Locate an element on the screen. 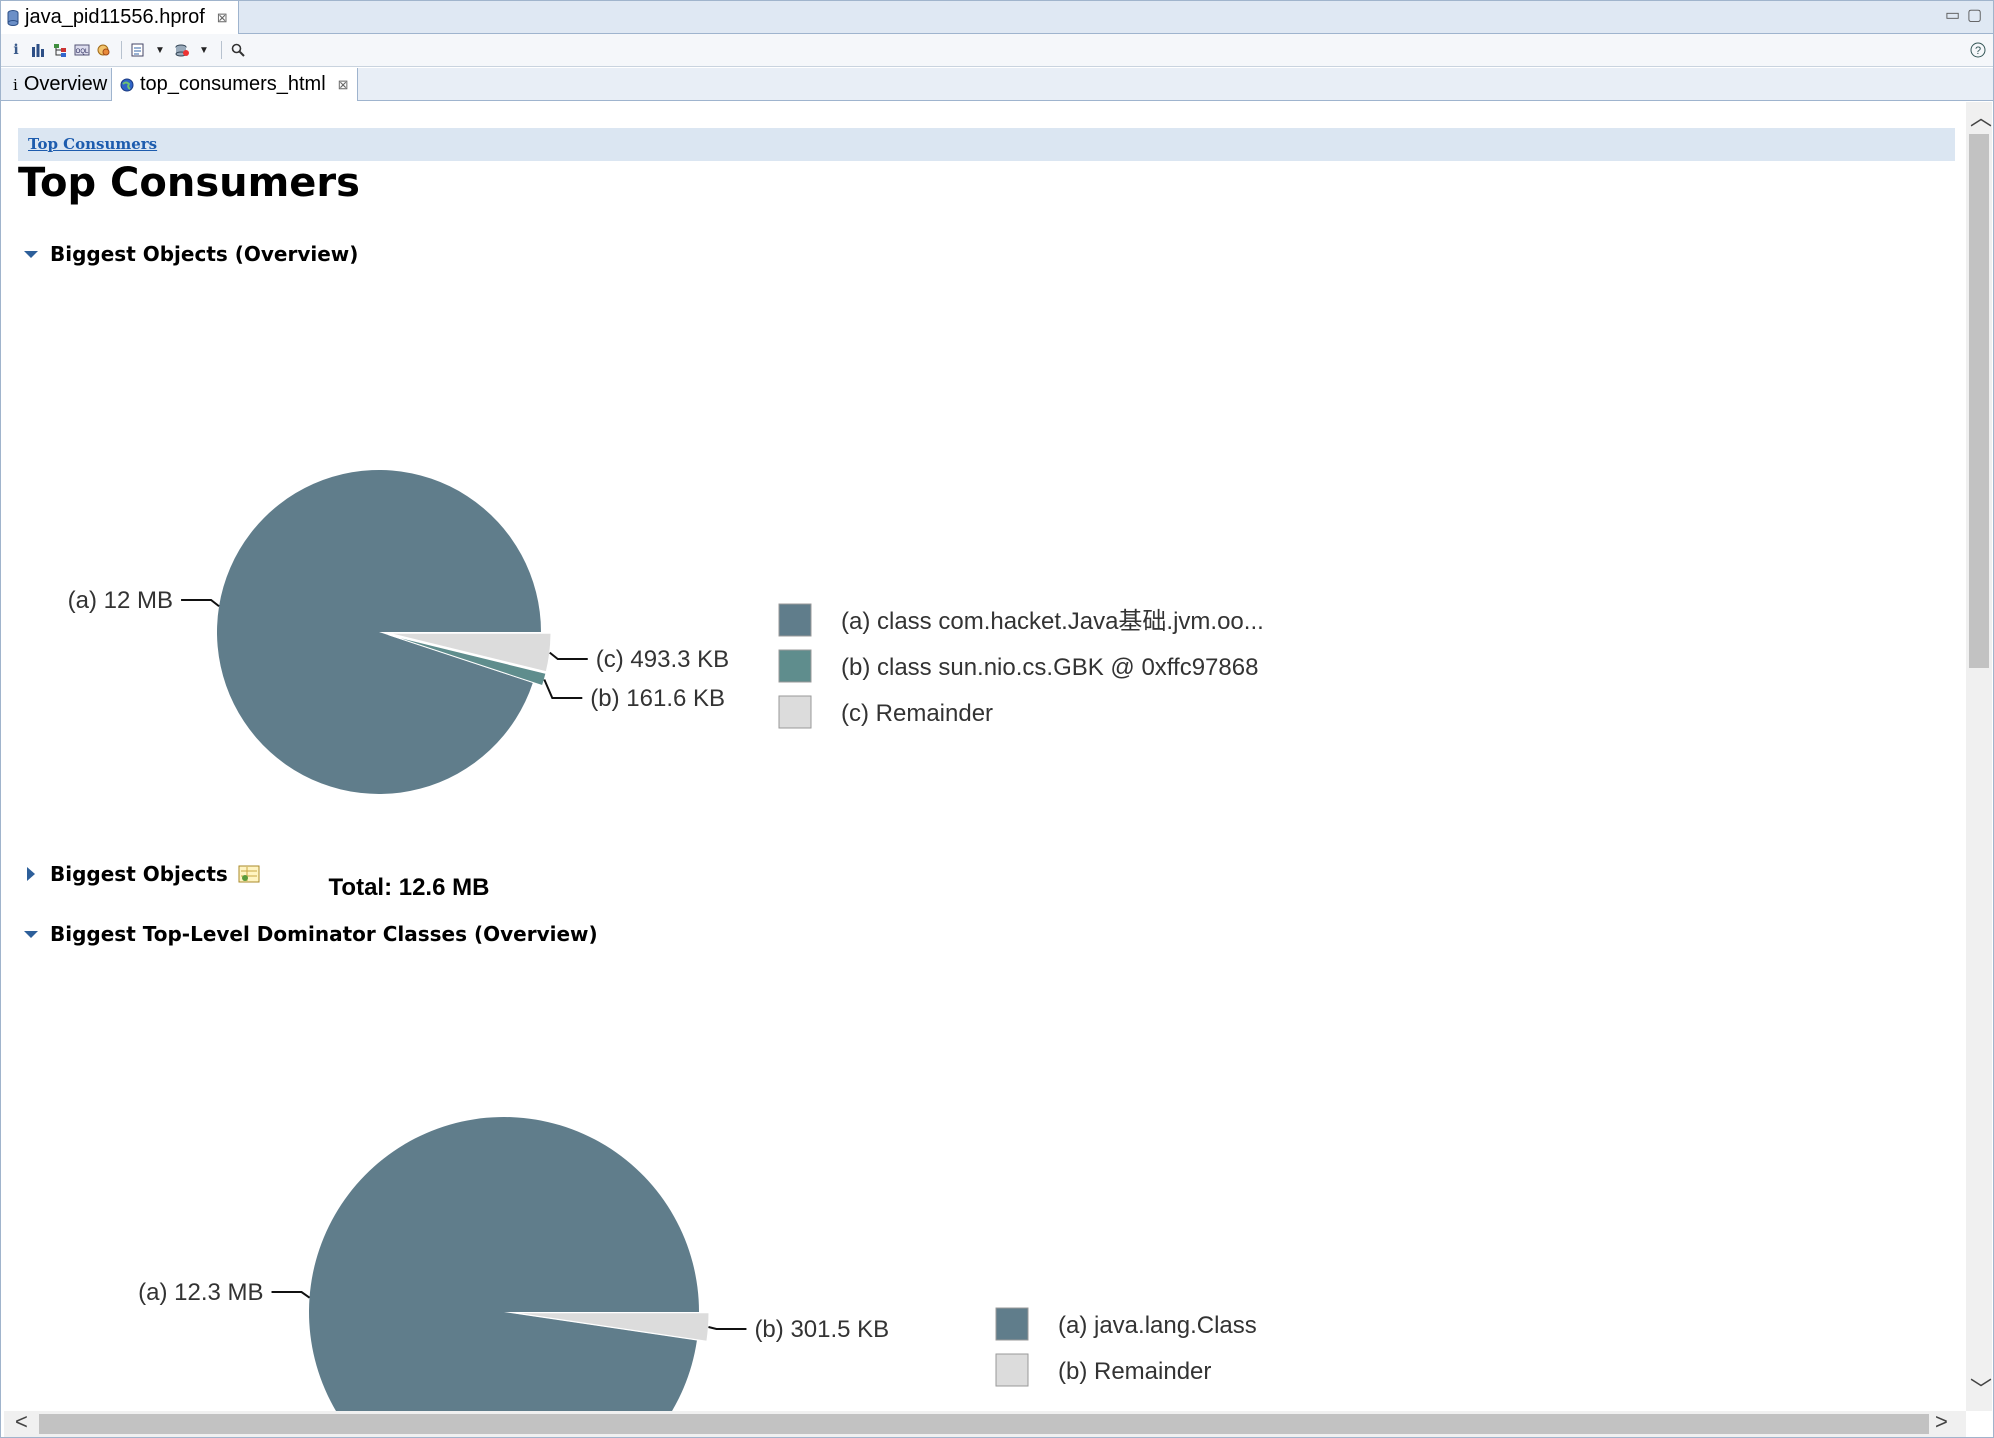 The height and width of the screenshot is (1438, 1994). vertical-scrollbar-thumb is located at coordinates (1979, 401).